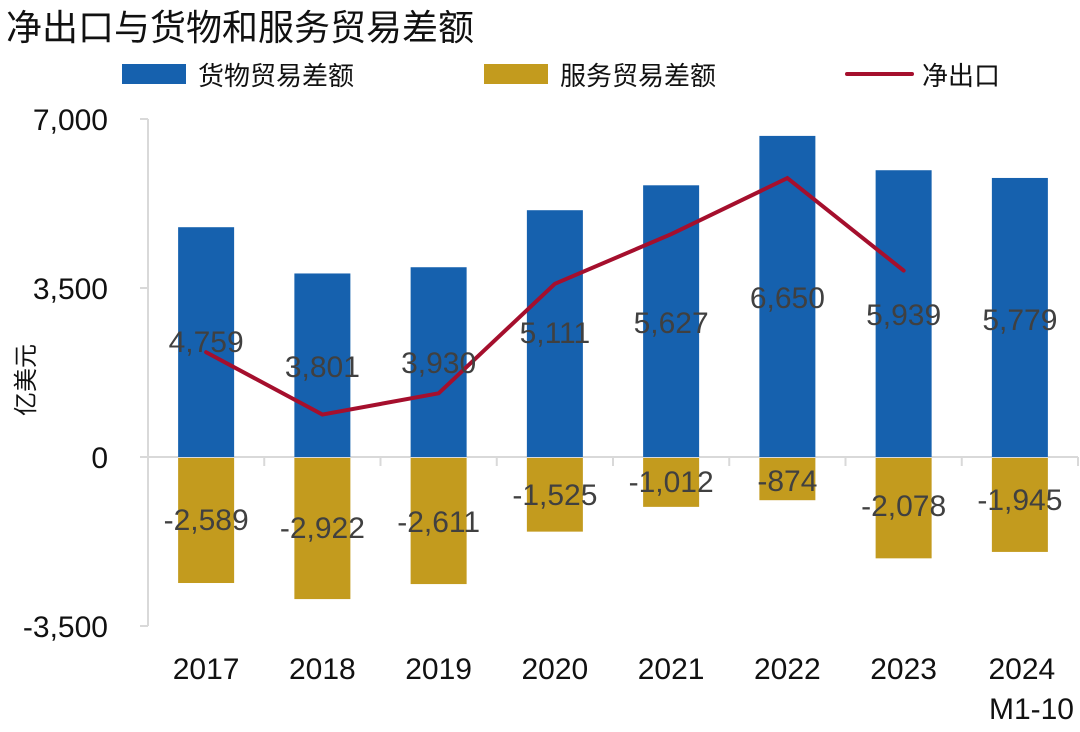  What do you see at coordinates (1022, 669) in the screenshot?
I see `x-tick-label: 2024` at bounding box center [1022, 669].